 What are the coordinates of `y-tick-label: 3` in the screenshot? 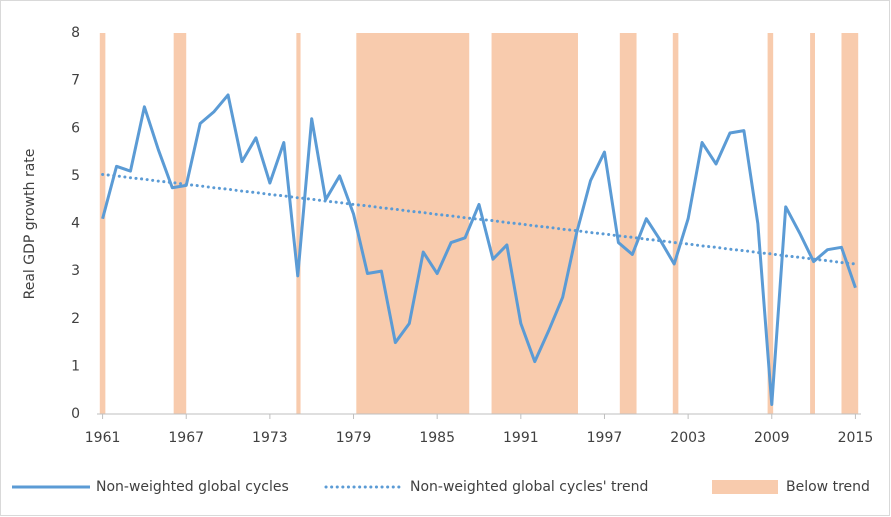 It's located at (75, 271).